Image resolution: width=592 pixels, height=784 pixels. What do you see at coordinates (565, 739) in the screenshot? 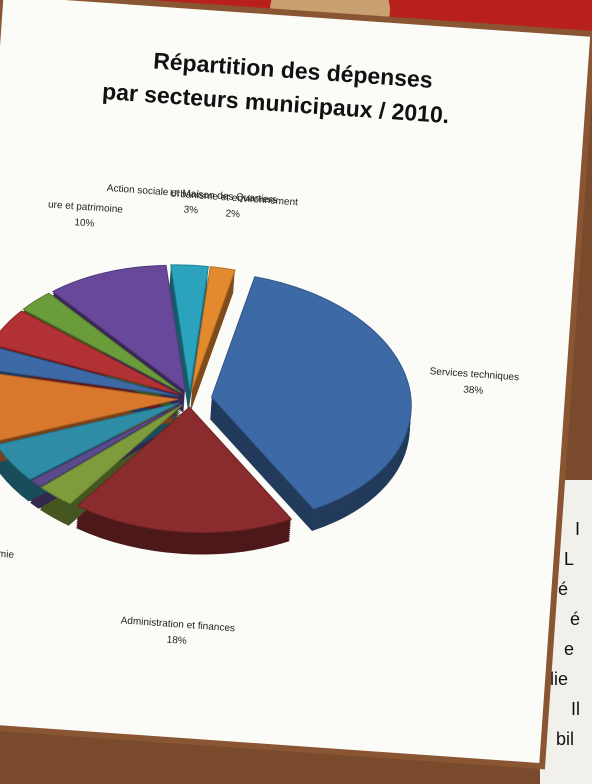
I see `side-text-line: bil` at bounding box center [565, 739].